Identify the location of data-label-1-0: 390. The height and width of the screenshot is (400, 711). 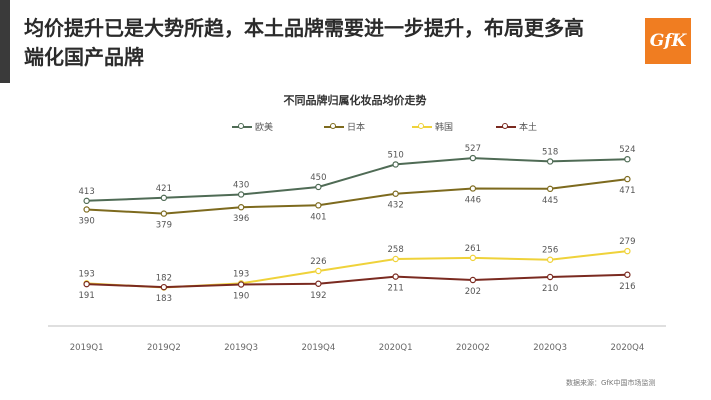
(87, 221).